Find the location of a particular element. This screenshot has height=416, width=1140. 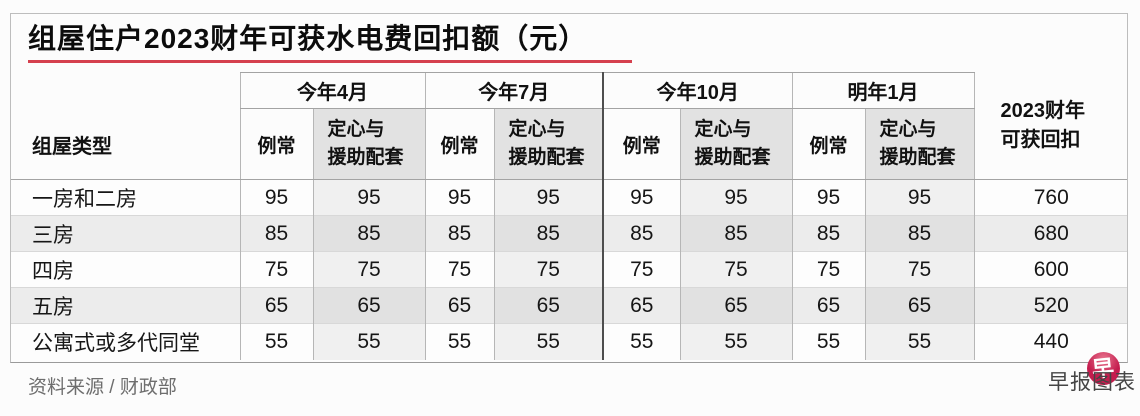

total-cell: 760 is located at coordinates (1050, 197).